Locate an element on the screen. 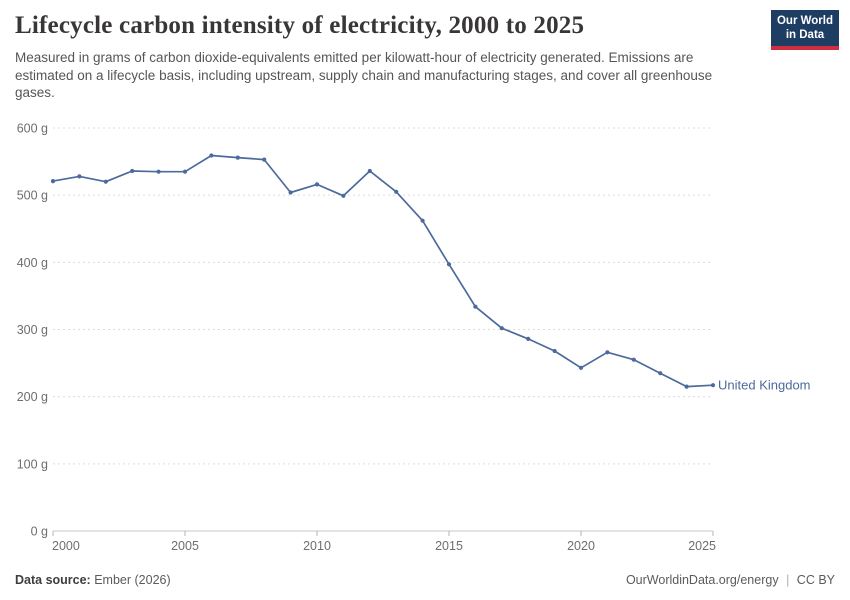 Image resolution: width=850 pixels, height=600 pixels. data-source-label: Data source: is located at coordinates (53, 580).